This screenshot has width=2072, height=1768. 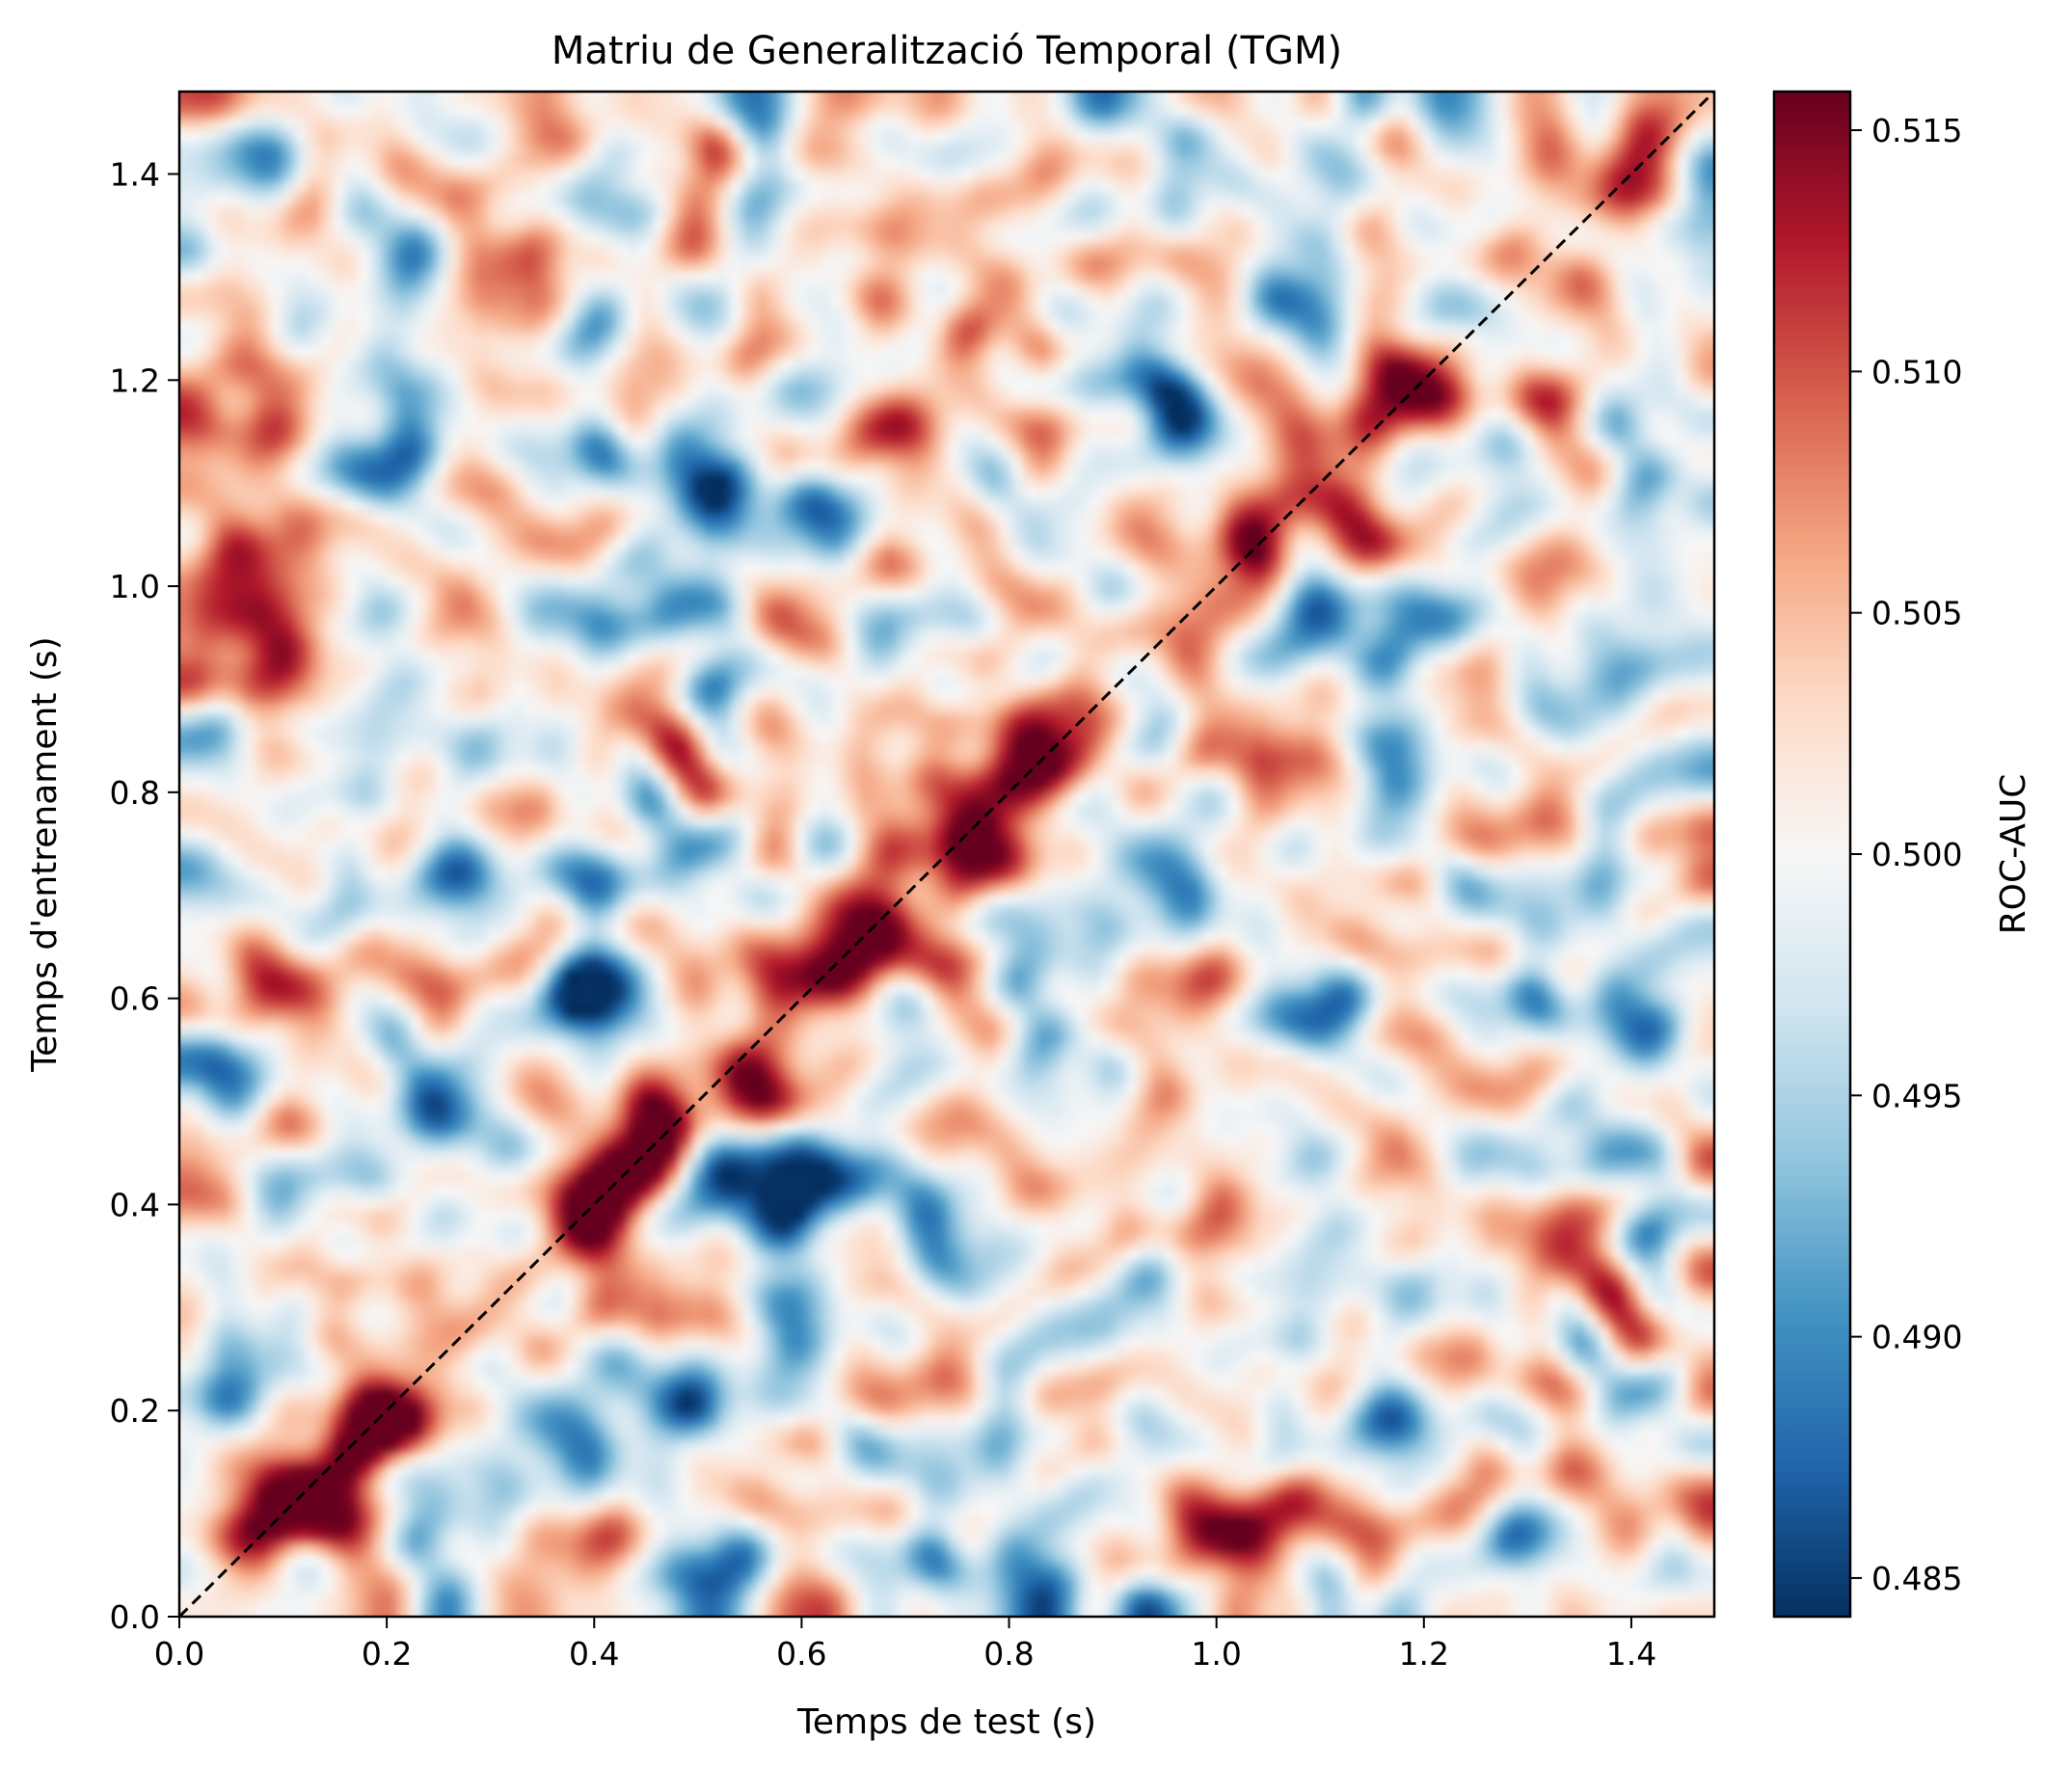 What do you see at coordinates (135, 1617) in the screenshot?
I see `y-tick-label: 0.0` at bounding box center [135, 1617].